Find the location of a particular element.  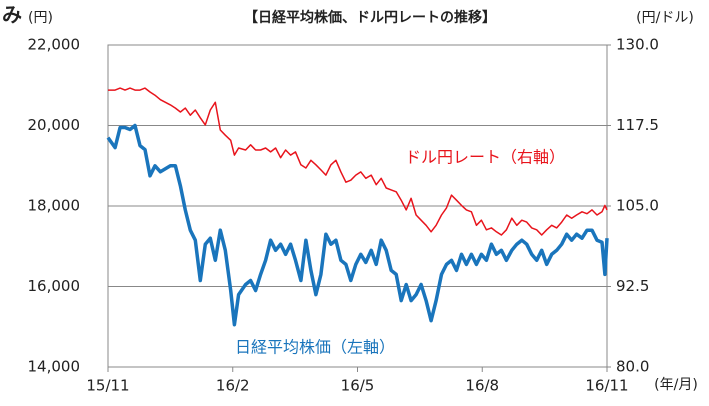

x-unit: (年/月) is located at coordinates (676, 385).